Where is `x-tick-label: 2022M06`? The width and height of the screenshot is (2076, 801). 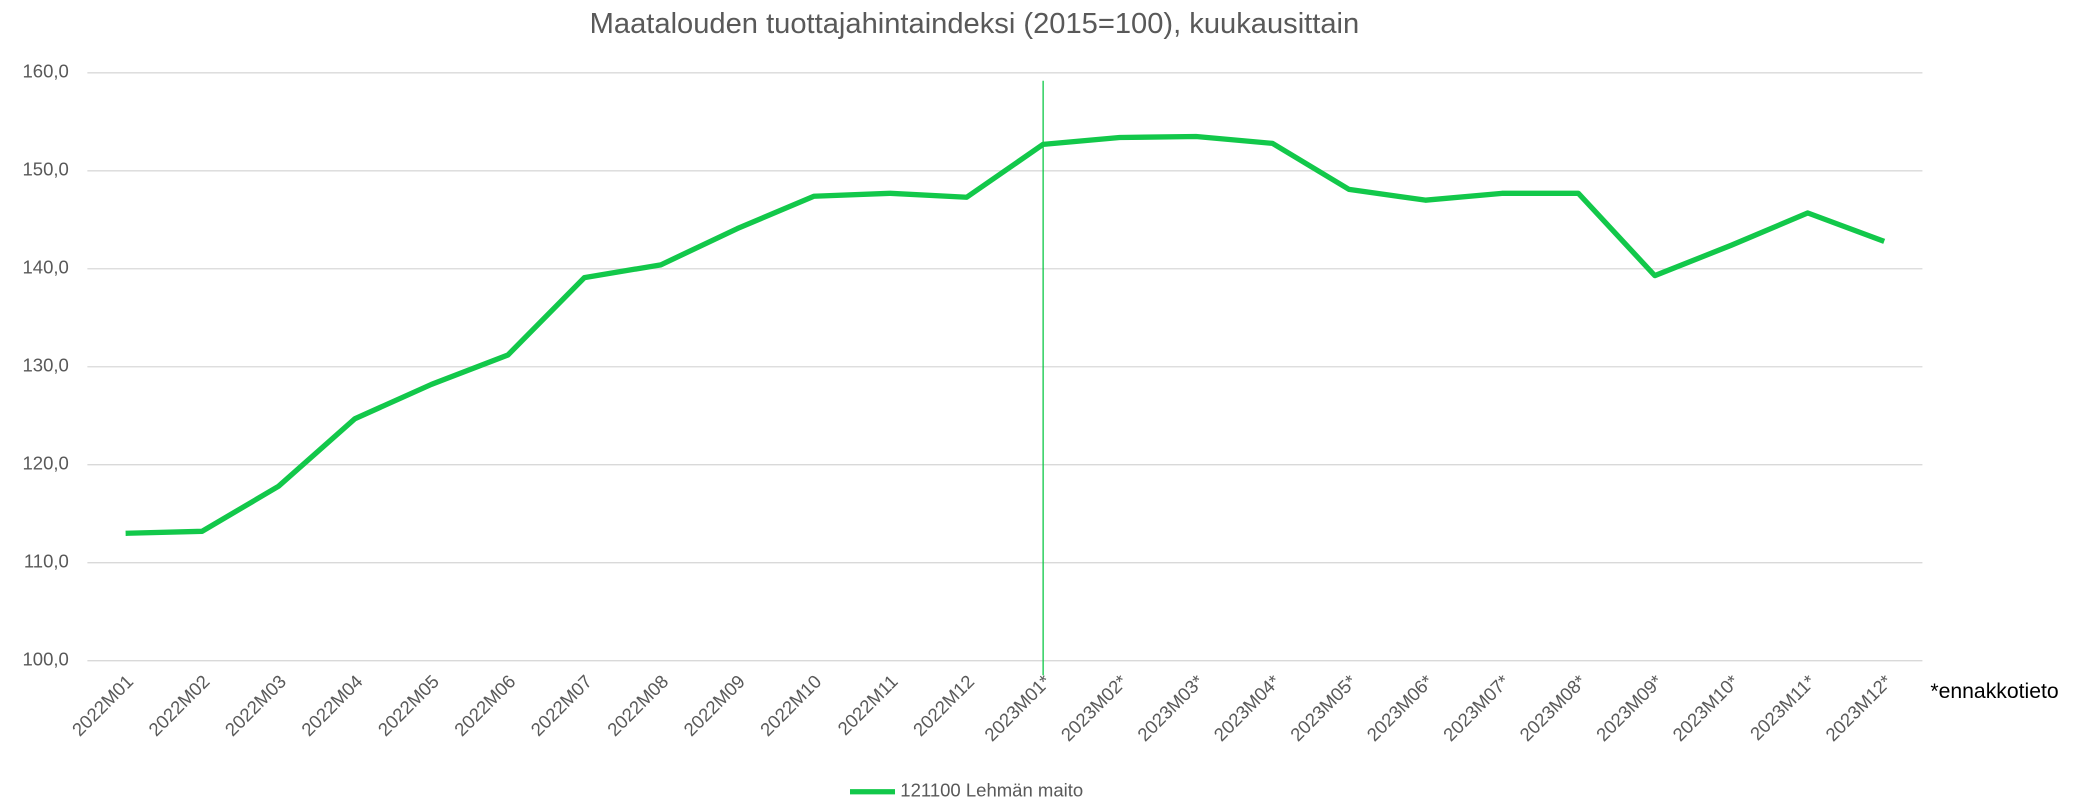
x-tick-label: 2022M06 is located at coordinates (484, 705).